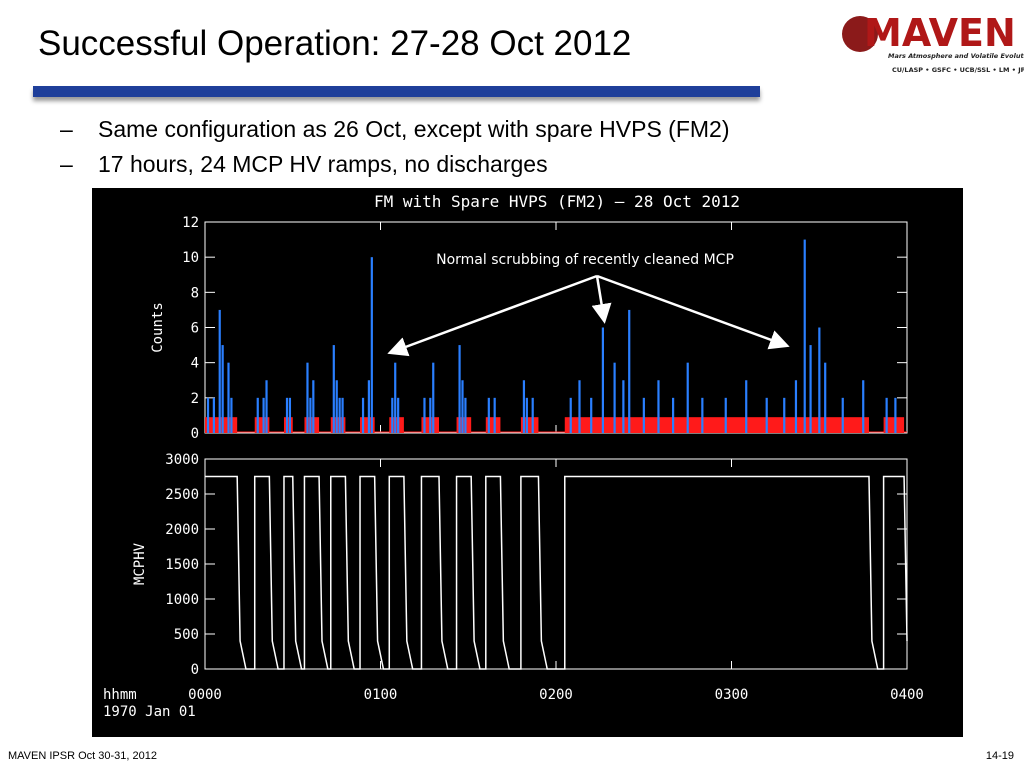 Image resolution: width=1024 pixels, height=768 pixels. I want to click on logo-planet, so click(860, 34).